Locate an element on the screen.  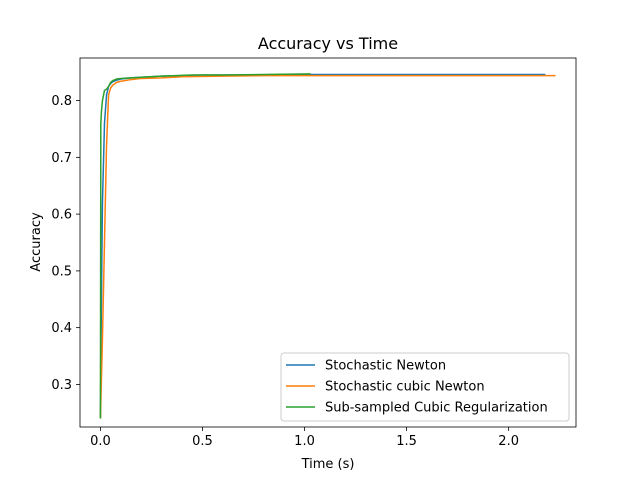
x-tick-label: 1.5 is located at coordinates (406, 441).